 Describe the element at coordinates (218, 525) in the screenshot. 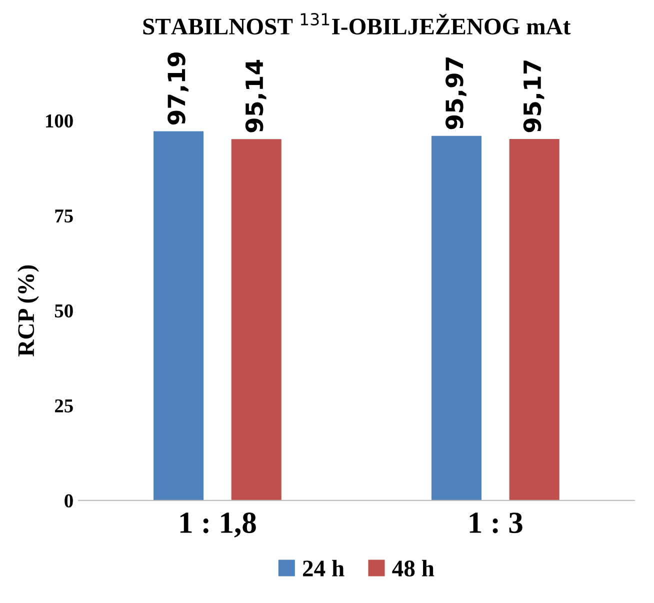

I see `x-tick-label: 1 : 1,8` at that location.